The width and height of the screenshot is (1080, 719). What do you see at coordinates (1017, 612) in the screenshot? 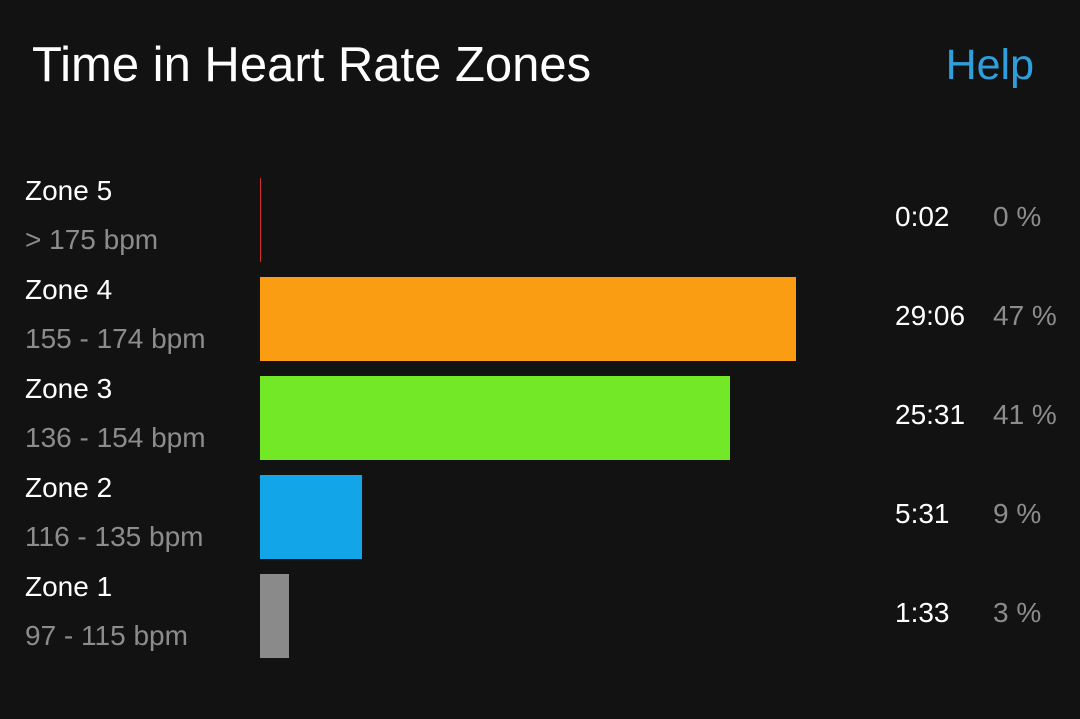
I see `zone-percent: 3 %` at bounding box center [1017, 612].